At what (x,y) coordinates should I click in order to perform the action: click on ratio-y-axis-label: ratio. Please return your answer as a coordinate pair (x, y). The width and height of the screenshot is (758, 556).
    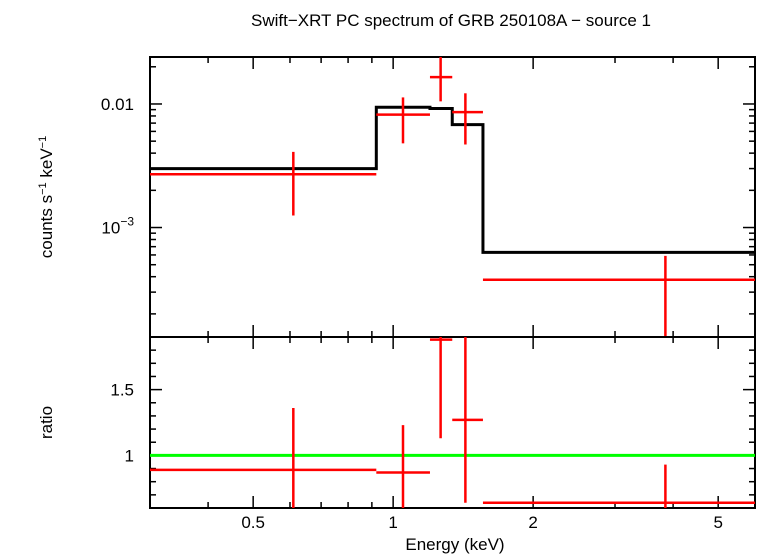
    Looking at the image, I should click on (46, 422).